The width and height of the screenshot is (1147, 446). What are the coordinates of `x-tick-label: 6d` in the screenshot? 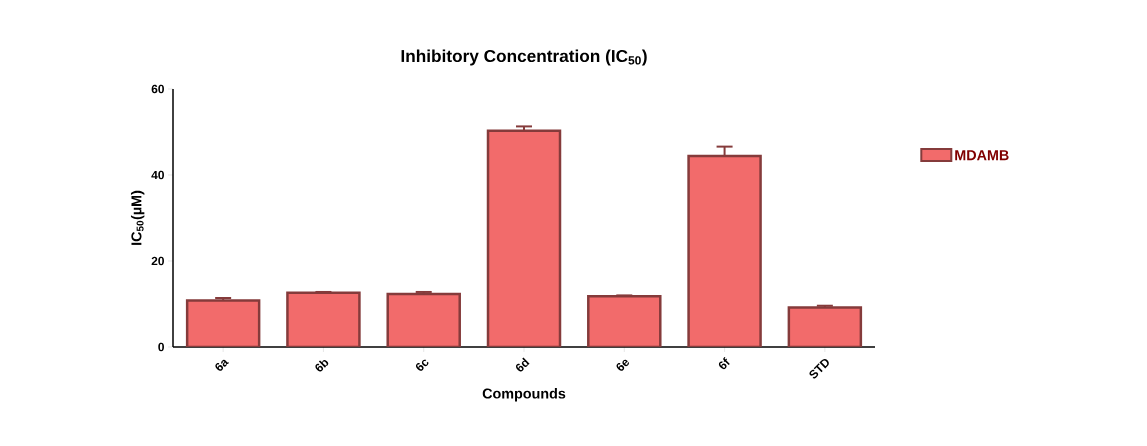 It's located at (522, 364).